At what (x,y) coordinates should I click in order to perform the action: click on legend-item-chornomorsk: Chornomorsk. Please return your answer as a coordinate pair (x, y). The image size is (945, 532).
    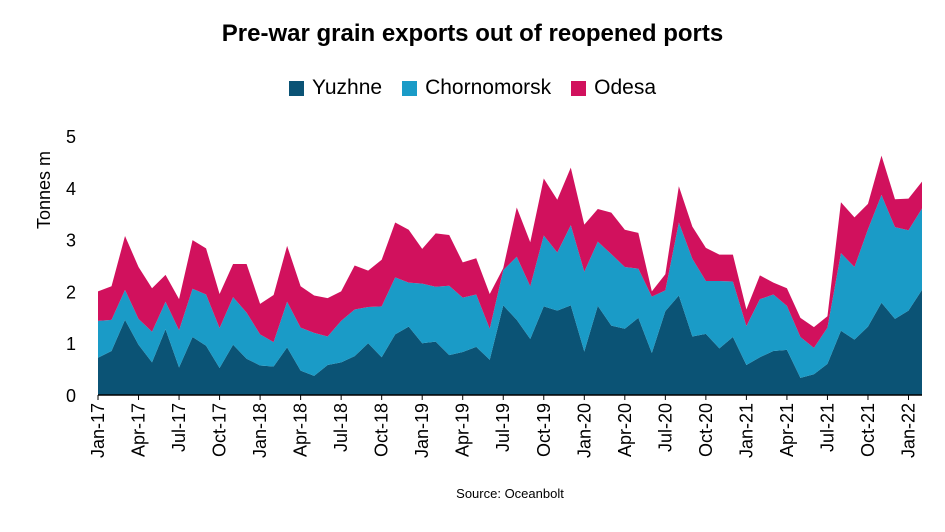
    Looking at the image, I should click on (476, 88).